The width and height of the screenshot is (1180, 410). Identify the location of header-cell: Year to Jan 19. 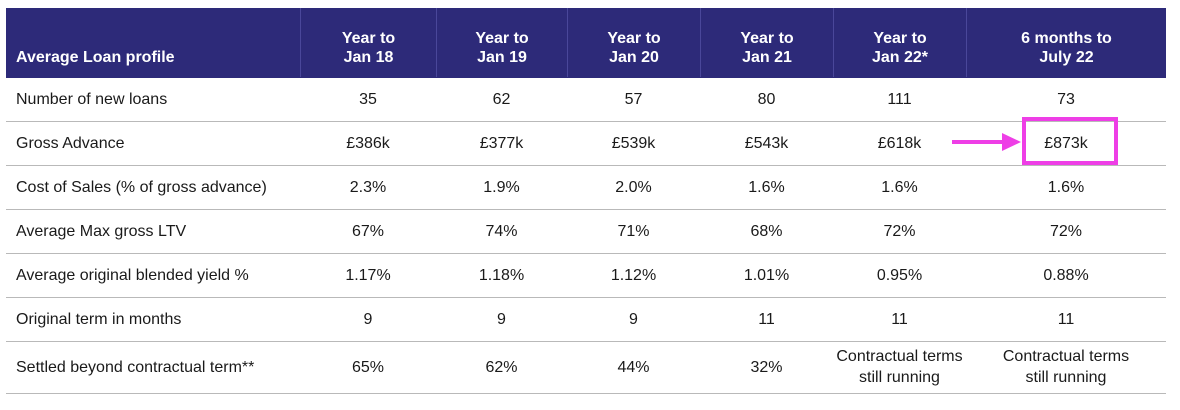
(501, 42).